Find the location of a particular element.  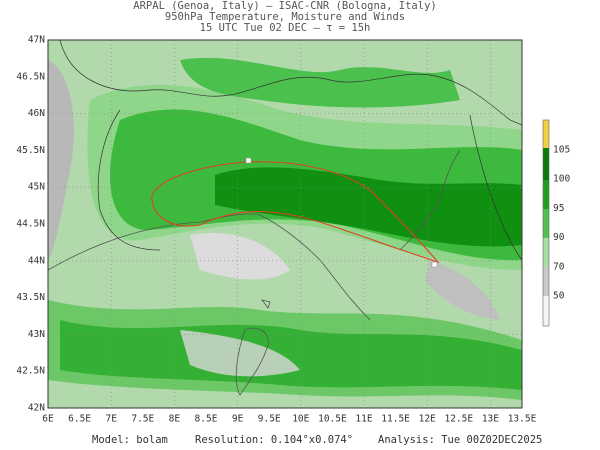

header-line: 950hPa Temperature, Moisture and Winds is located at coordinates (285, 17).